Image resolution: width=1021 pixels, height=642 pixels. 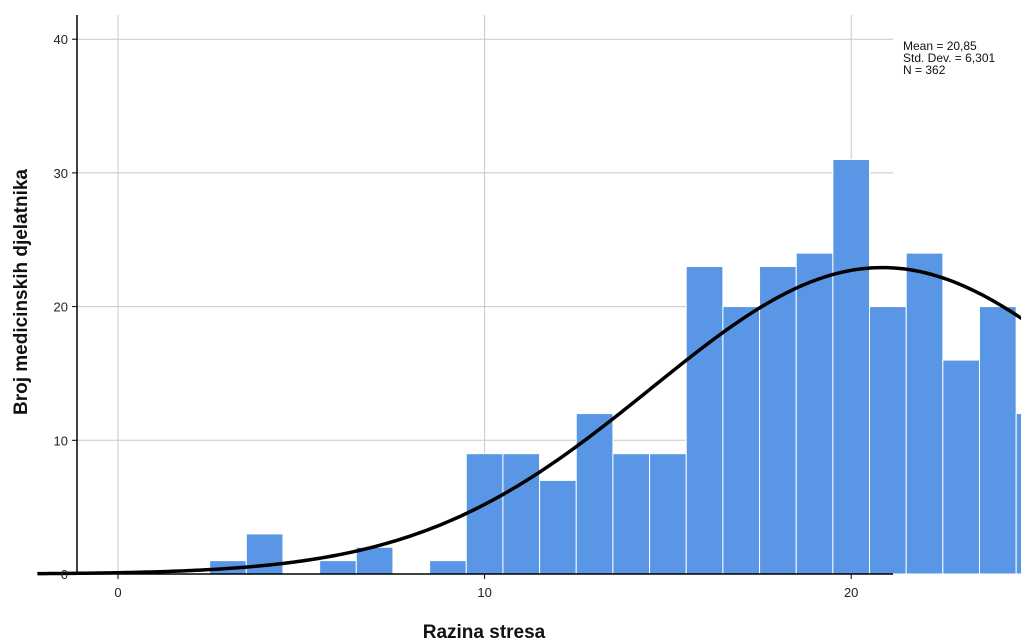 What do you see at coordinates (940, 46) in the screenshot?
I see `legend-mean: Mean = 20,85` at bounding box center [940, 46].